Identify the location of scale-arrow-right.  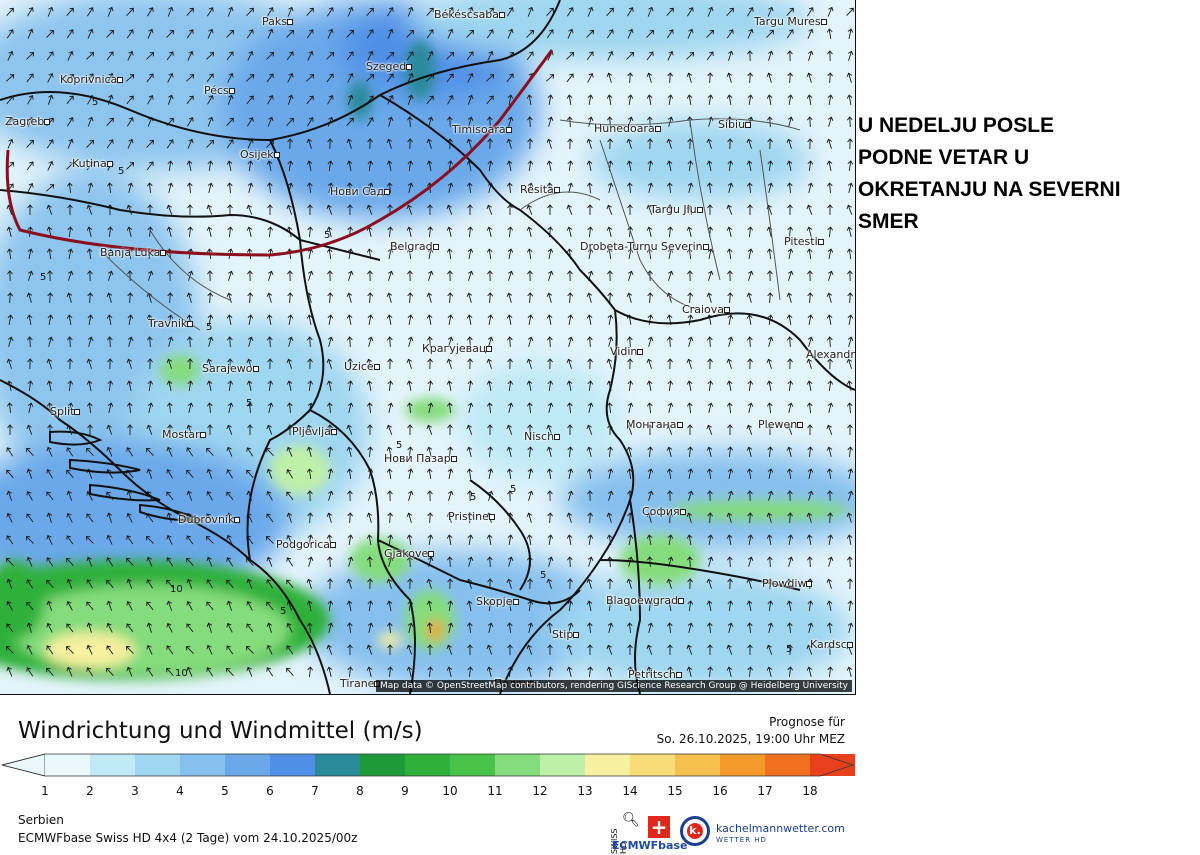
(831, 765).